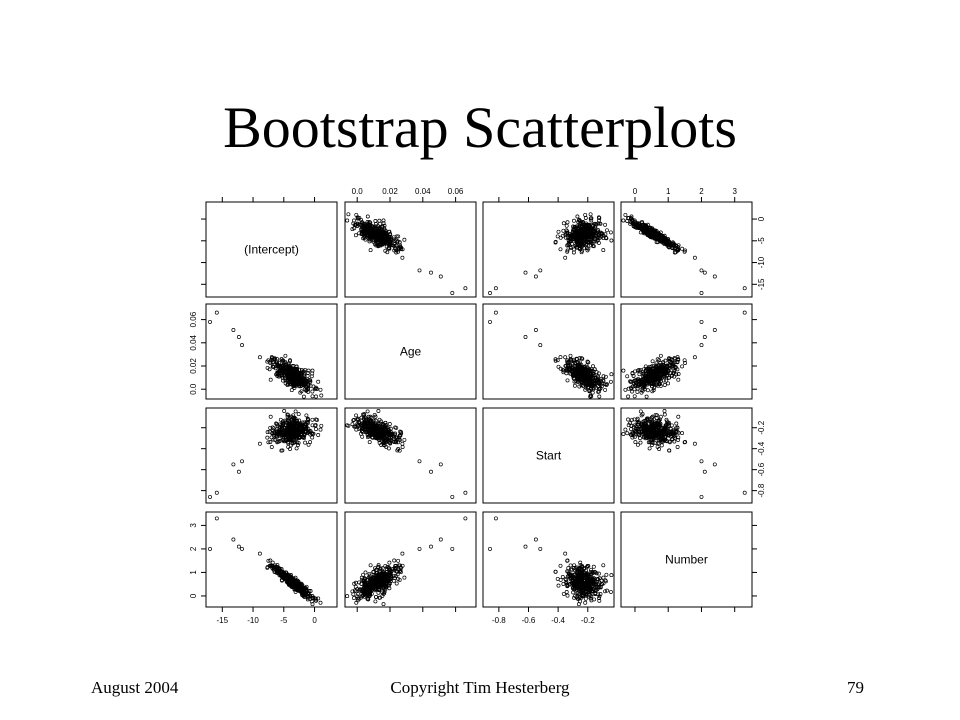  What do you see at coordinates (686, 455) in the screenshot?
I see `panel-start-vs-number` at bounding box center [686, 455].